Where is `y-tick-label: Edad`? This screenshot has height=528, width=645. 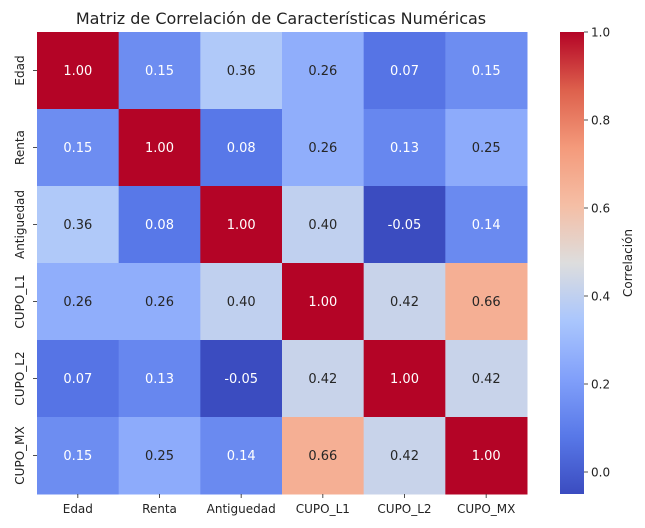 y-tick-label: Edad is located at coordinates (20, 70).